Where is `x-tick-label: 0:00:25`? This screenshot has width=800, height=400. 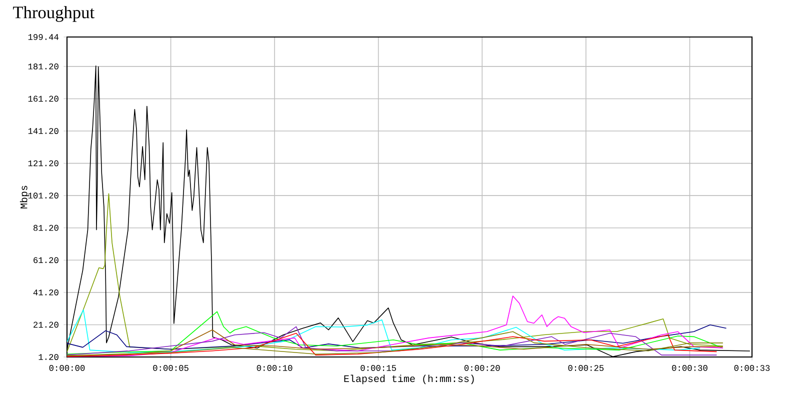 x-tick-label: 0:00:25 is located at coordinates (586, 368).